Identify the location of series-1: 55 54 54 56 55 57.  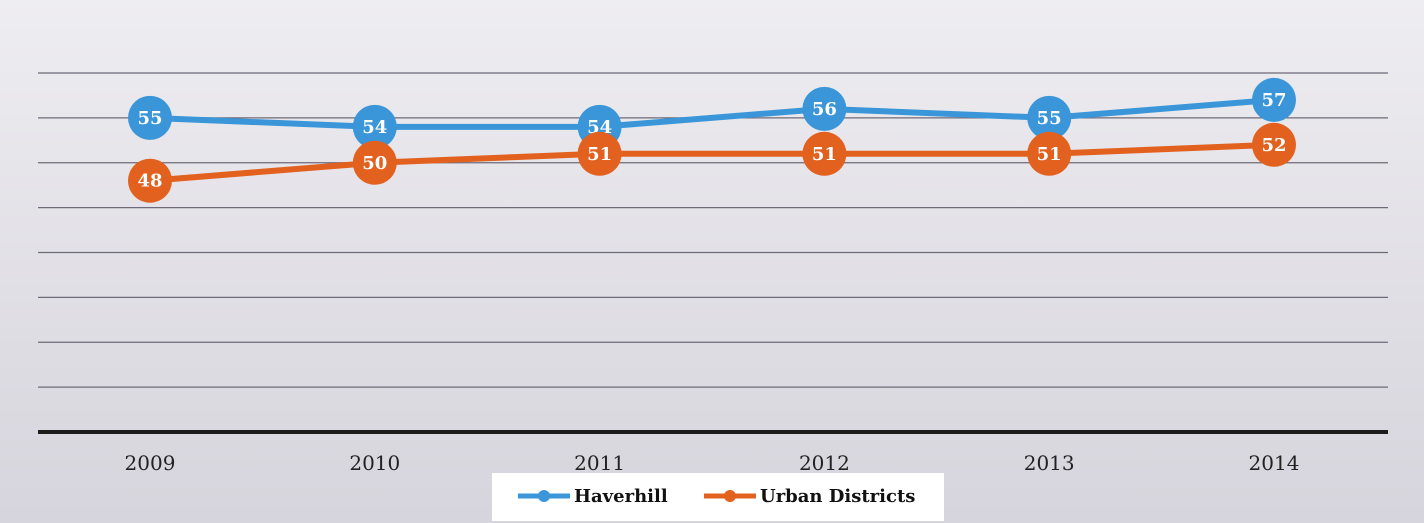
(712, 113).